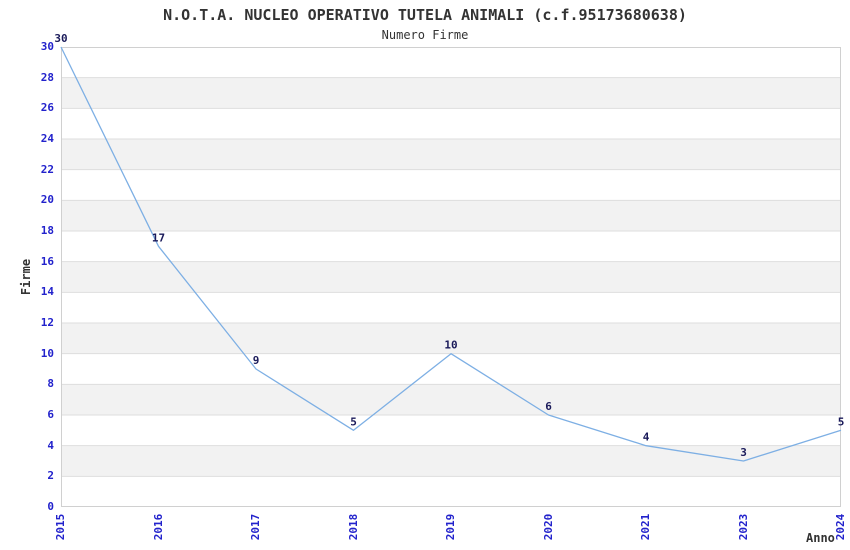 The height and width of the screenshot is (550, 850). Describe the element at coordinates (47, 169) in the screenshot. I see `y-tick-label: 22` at that location.